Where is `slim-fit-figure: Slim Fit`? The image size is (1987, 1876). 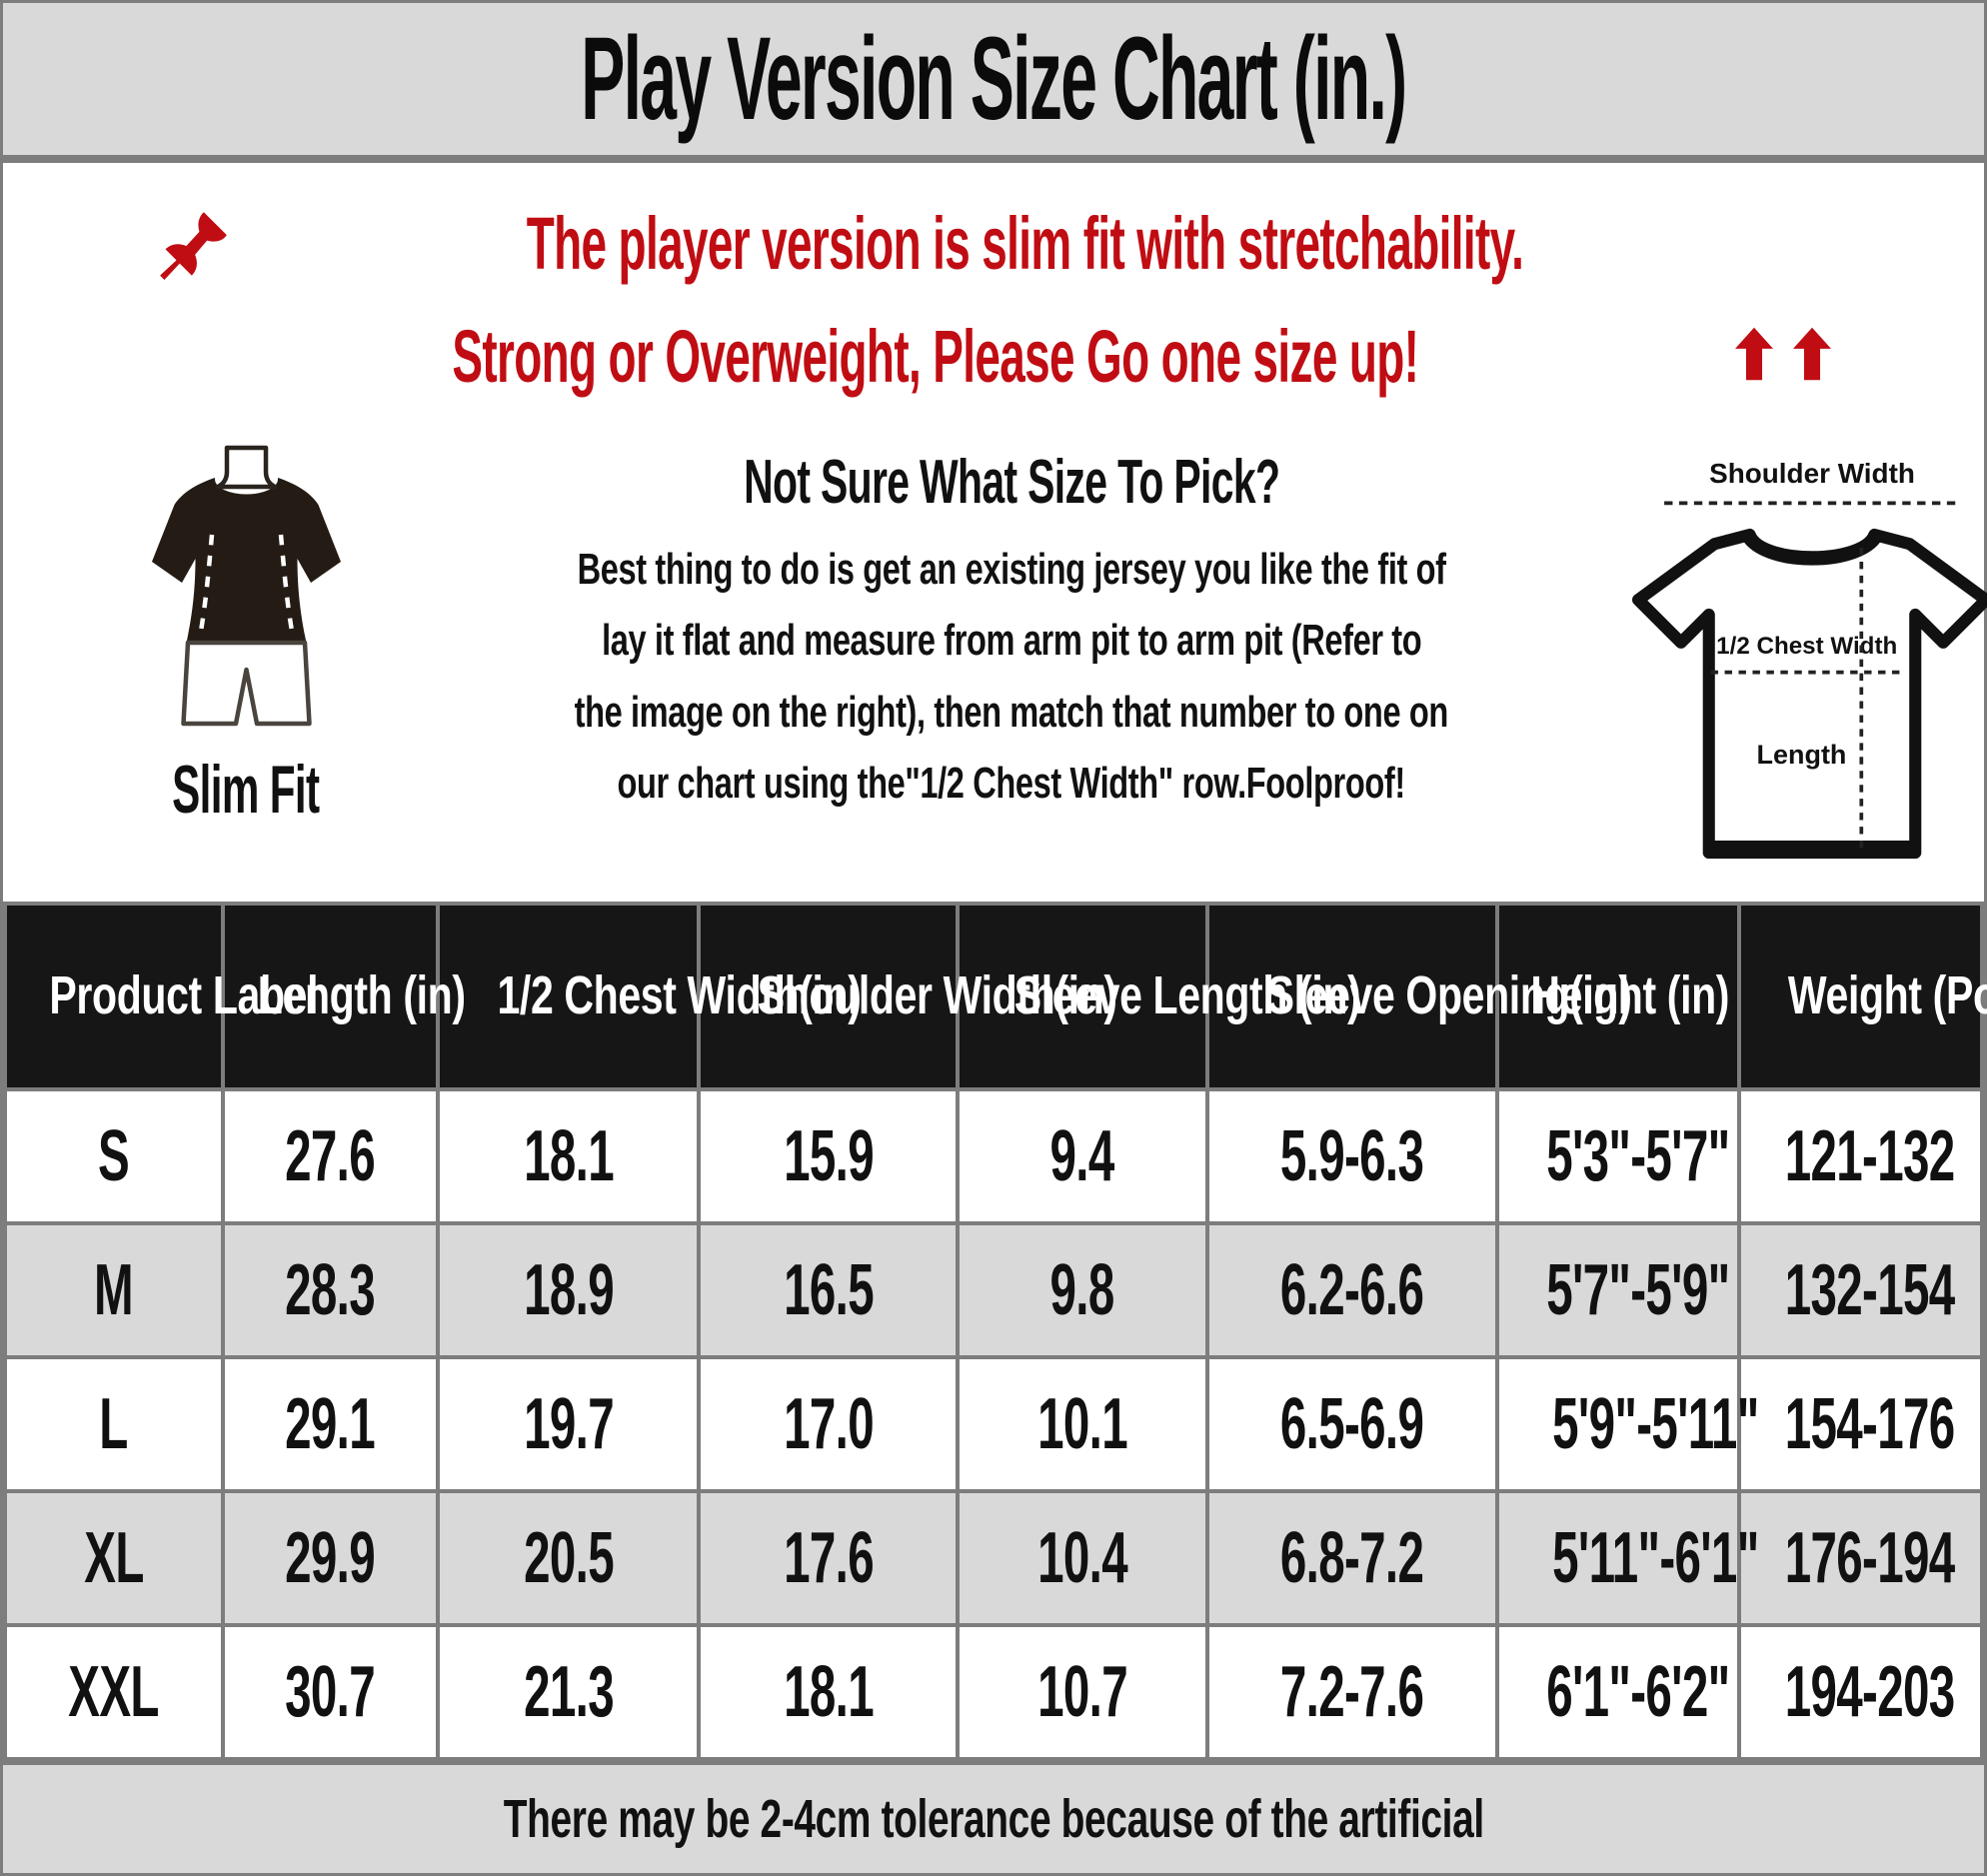 slim-fit-figure: Slim Fit is located at coordinates (207, 631).